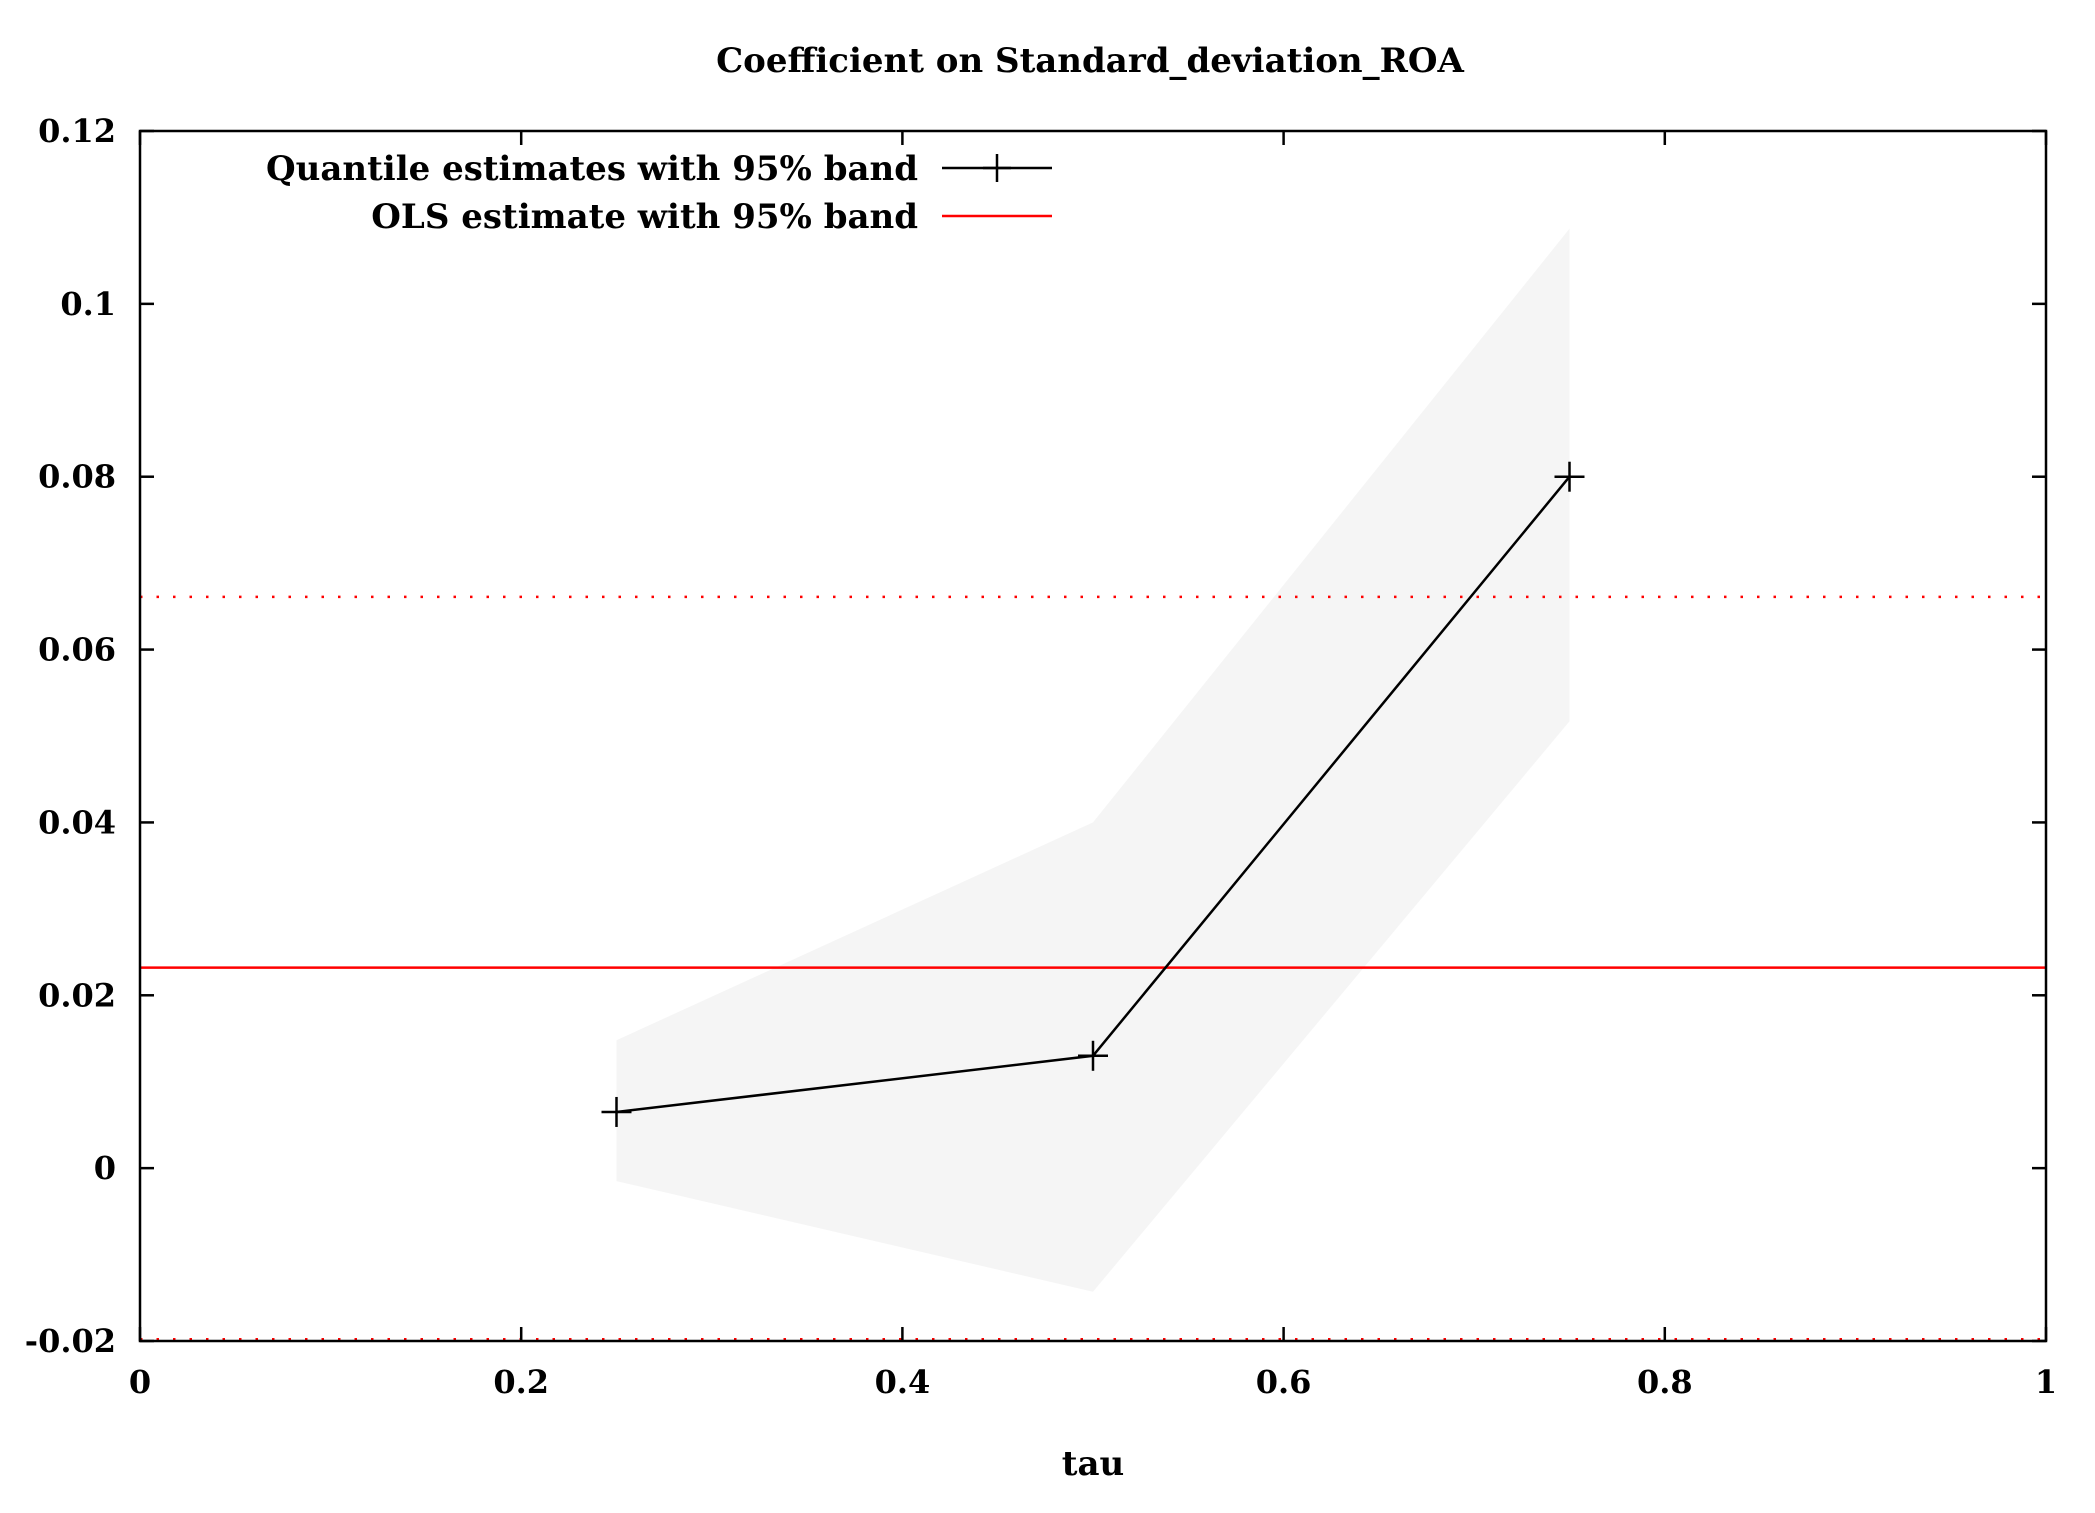  I want to click on x-tick-label: 0.6, so click(1284, 1382).